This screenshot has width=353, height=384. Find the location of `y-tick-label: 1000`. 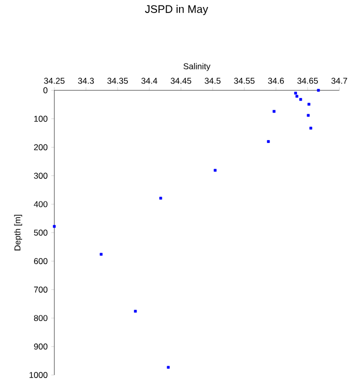

y-tick-label: 1000 is located at coordinates (39, 375).